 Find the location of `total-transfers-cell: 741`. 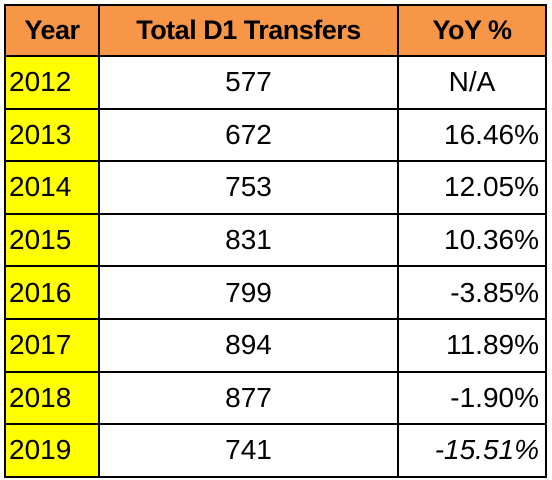

total-transfers-cell: 741 is located at coordinates (248, 450).